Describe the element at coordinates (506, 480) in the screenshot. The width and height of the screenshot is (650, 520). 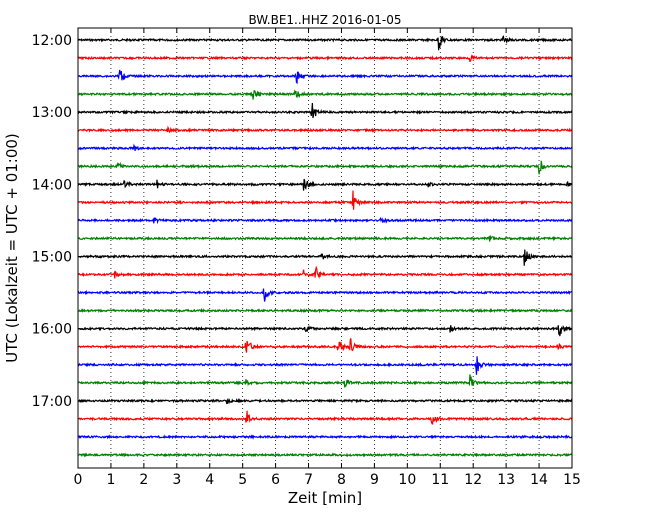
I see `x-tick-label: 13` at that location.